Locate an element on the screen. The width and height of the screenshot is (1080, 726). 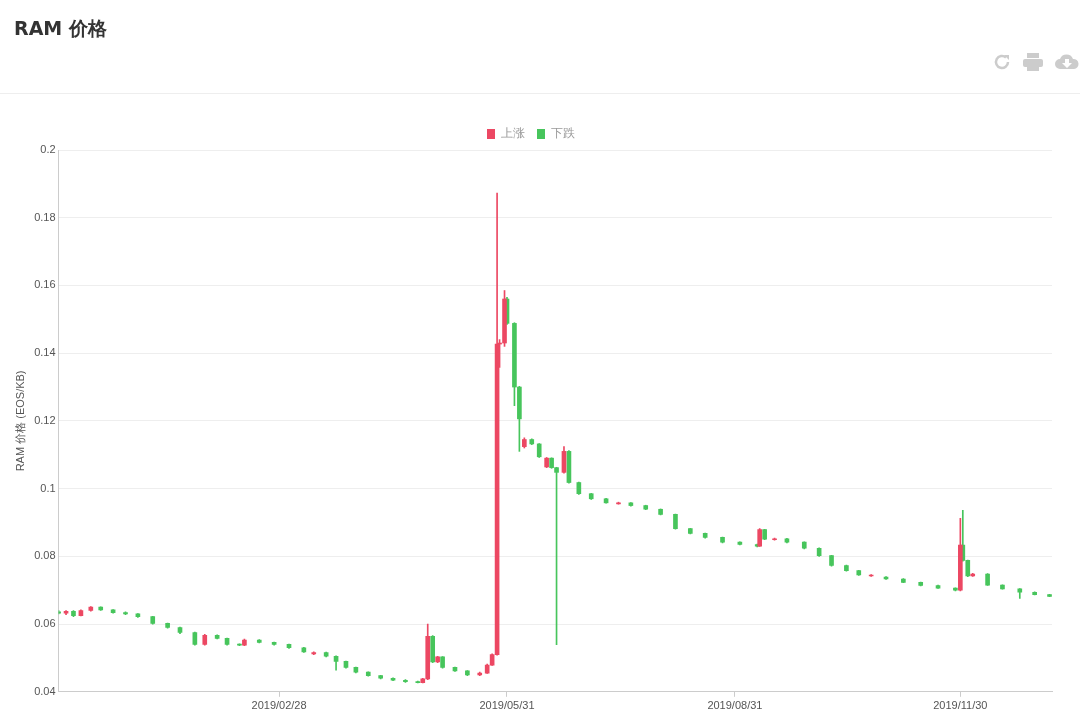
y-tick-label: 0.14 is located at coordinates (45, 352).